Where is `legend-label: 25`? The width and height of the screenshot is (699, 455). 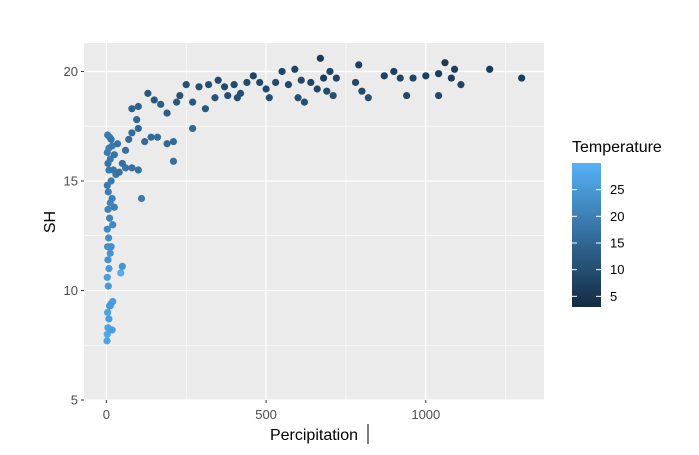 legend-label: 25 is located at coordinates (617, 189).